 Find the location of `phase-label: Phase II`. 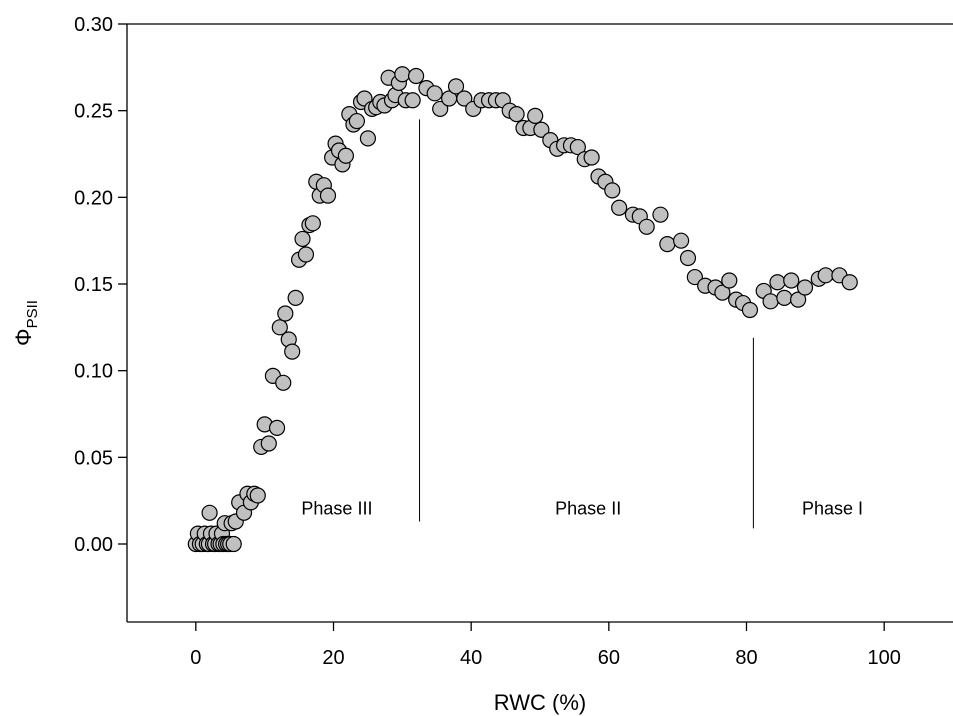

phase-label: Phase II is located at coordinates (588, 509).